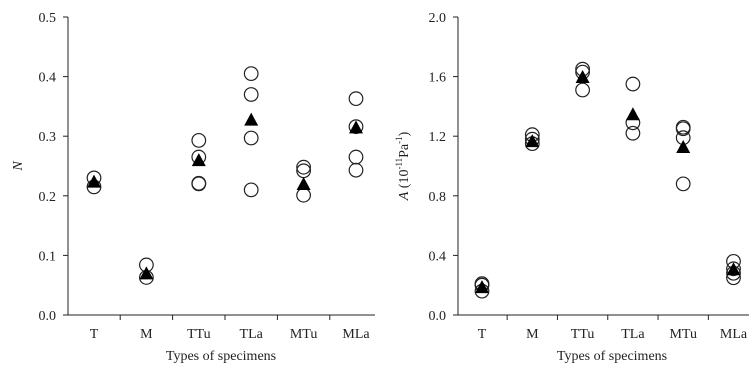 This screenshot has height=367, width=750. I want to click on right-x-tick-label: TTu, so click(583, 334).